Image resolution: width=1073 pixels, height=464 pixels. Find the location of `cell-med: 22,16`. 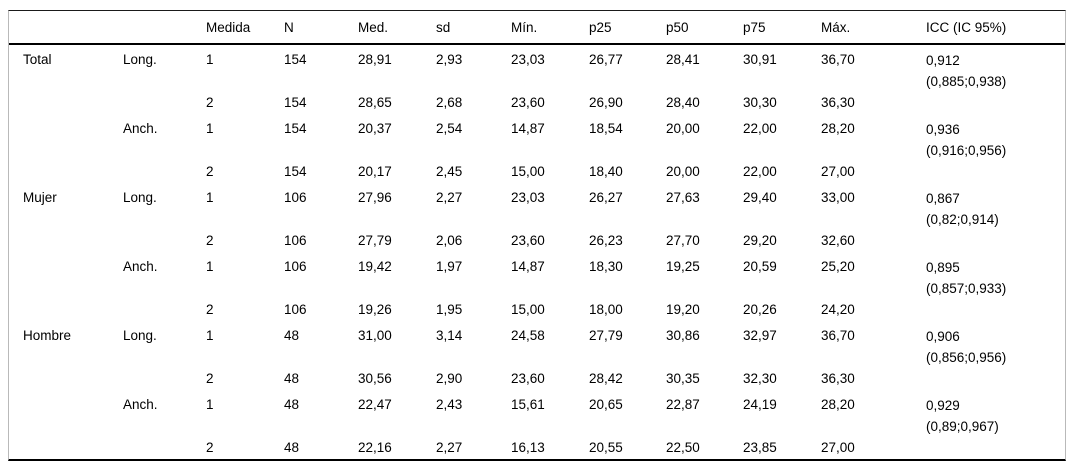

cell-med: 22,16 is located at coordinates (375, 447).